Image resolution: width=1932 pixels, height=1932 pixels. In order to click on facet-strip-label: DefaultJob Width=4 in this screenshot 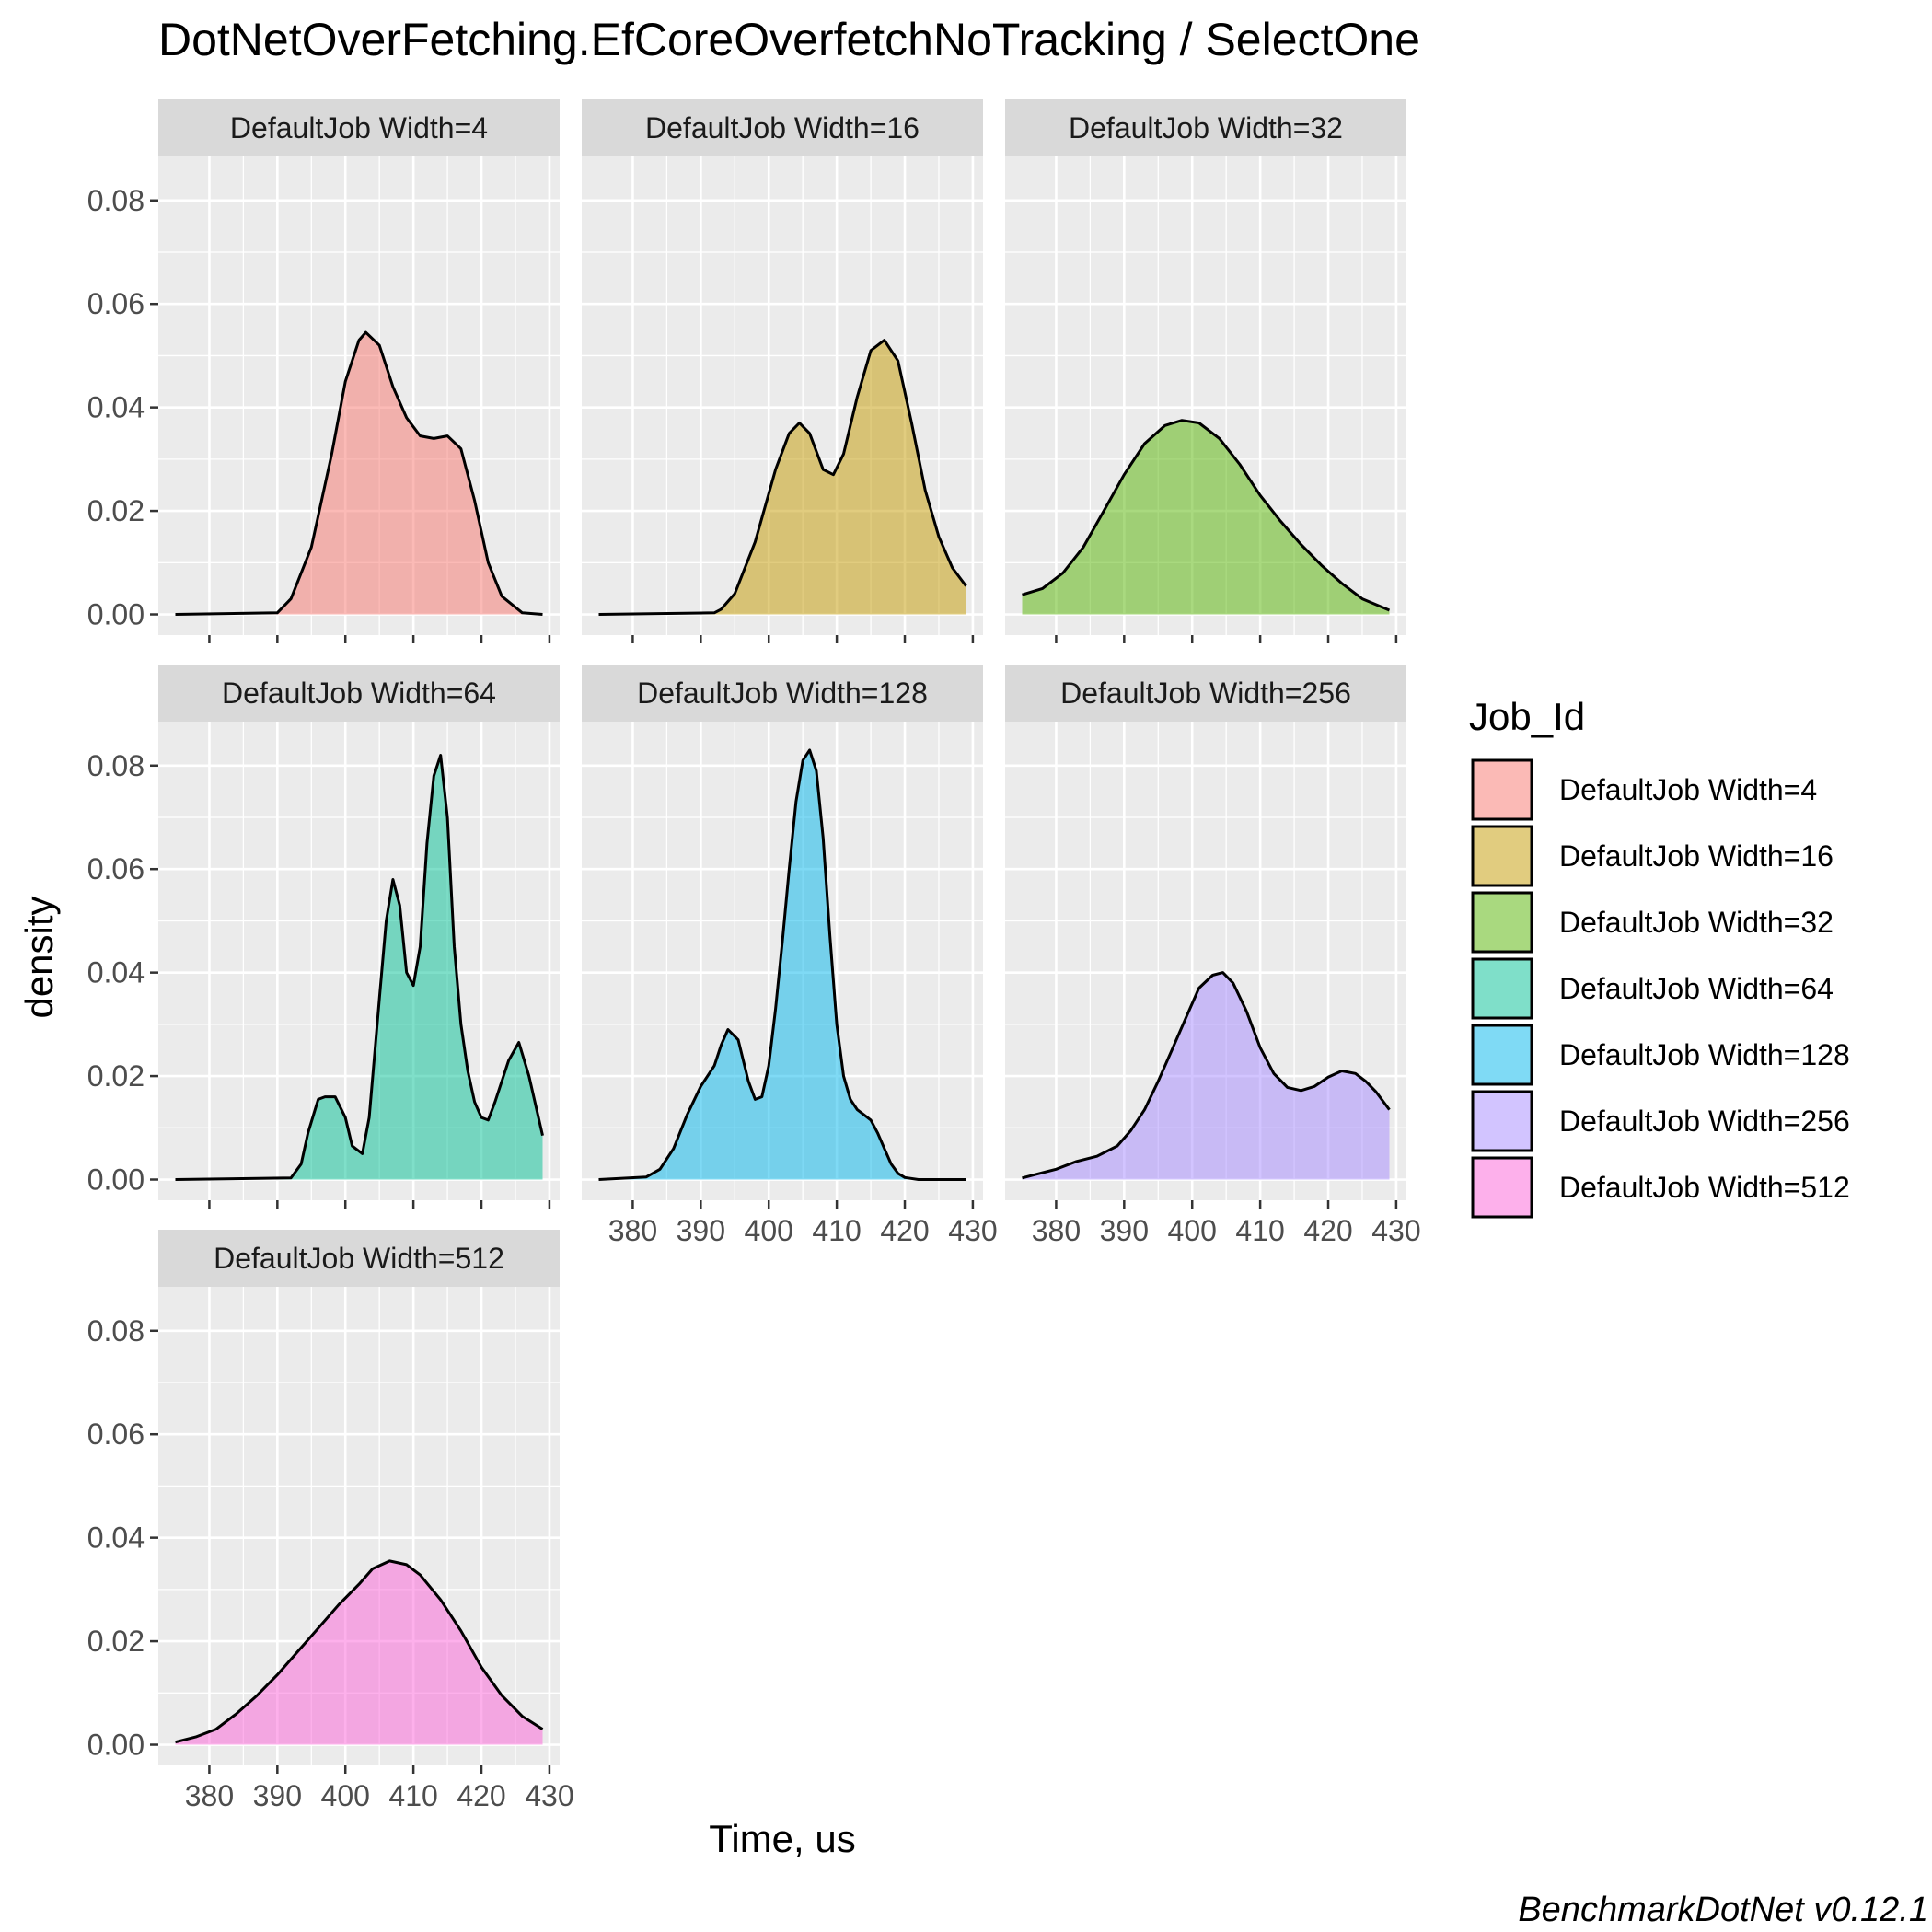, I will do `click(359, 128)`.